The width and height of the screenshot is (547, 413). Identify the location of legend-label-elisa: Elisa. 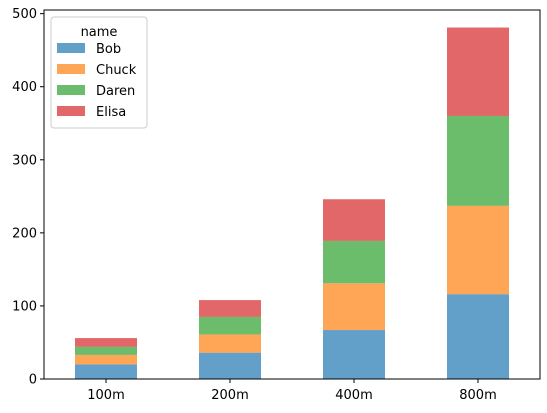
(111, 112).